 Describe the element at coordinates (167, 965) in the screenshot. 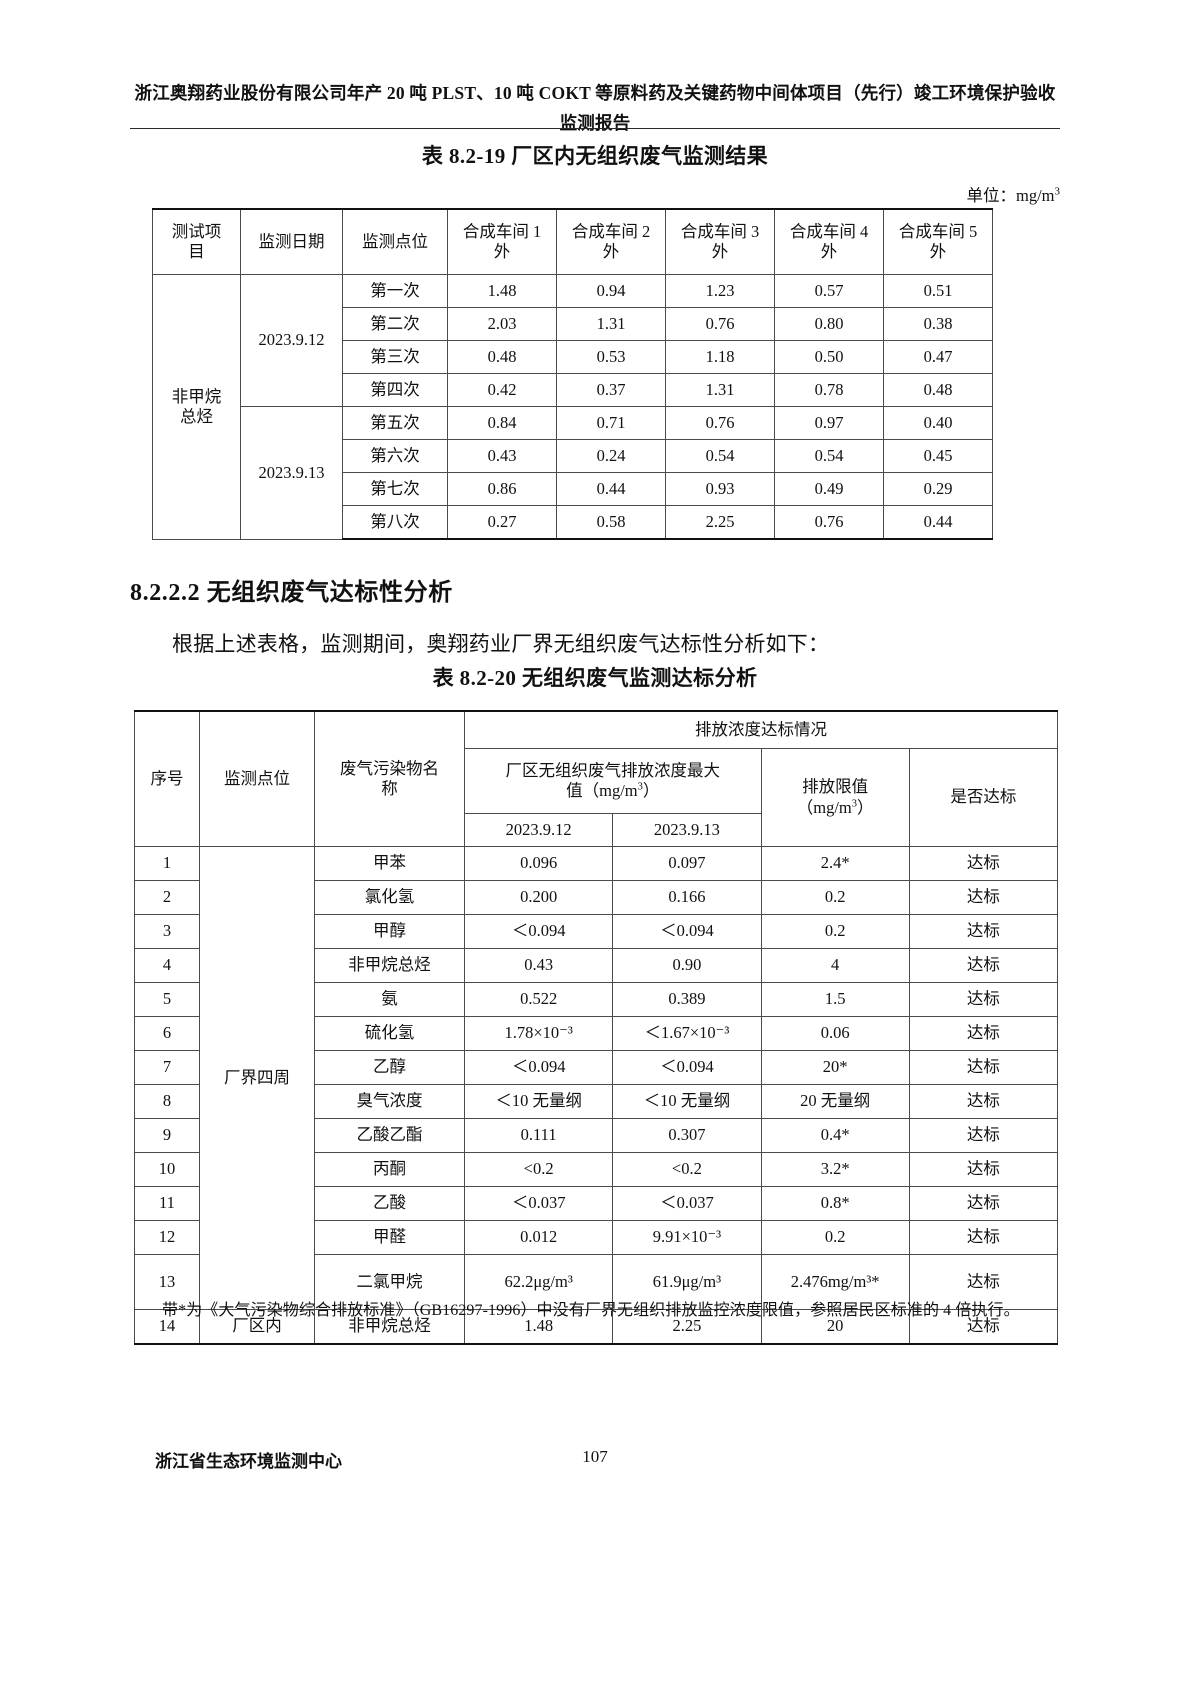

I see `cell-index: 4` at that location.